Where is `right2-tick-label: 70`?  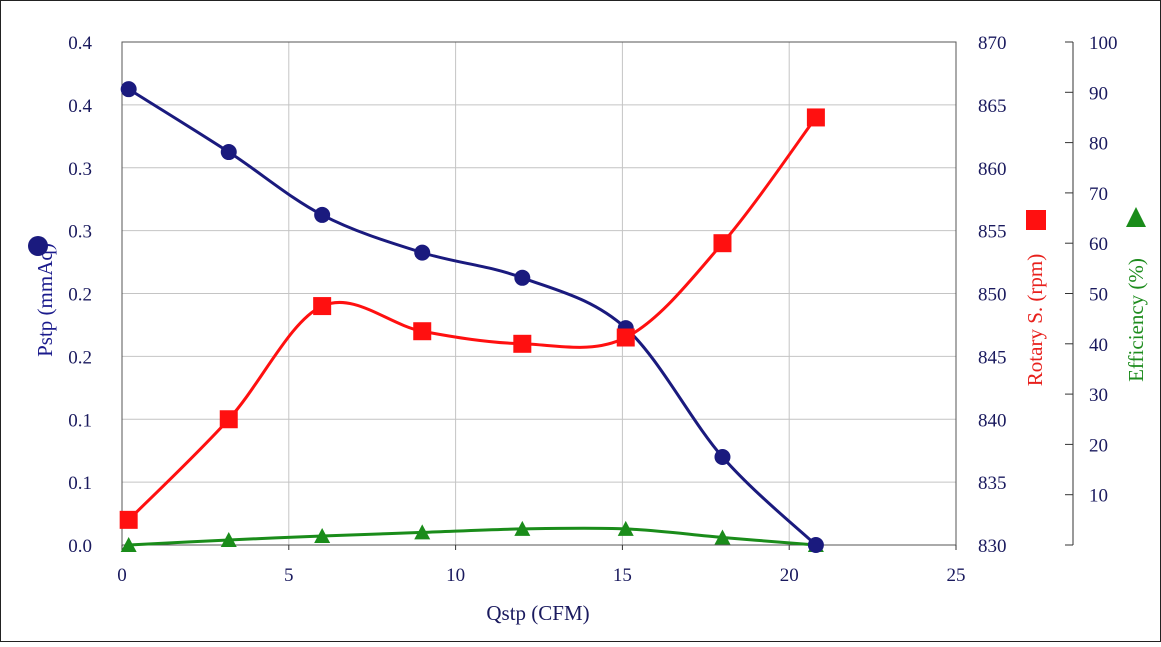
right2-tick-label: 70 is located at coordinates (1098, 194).